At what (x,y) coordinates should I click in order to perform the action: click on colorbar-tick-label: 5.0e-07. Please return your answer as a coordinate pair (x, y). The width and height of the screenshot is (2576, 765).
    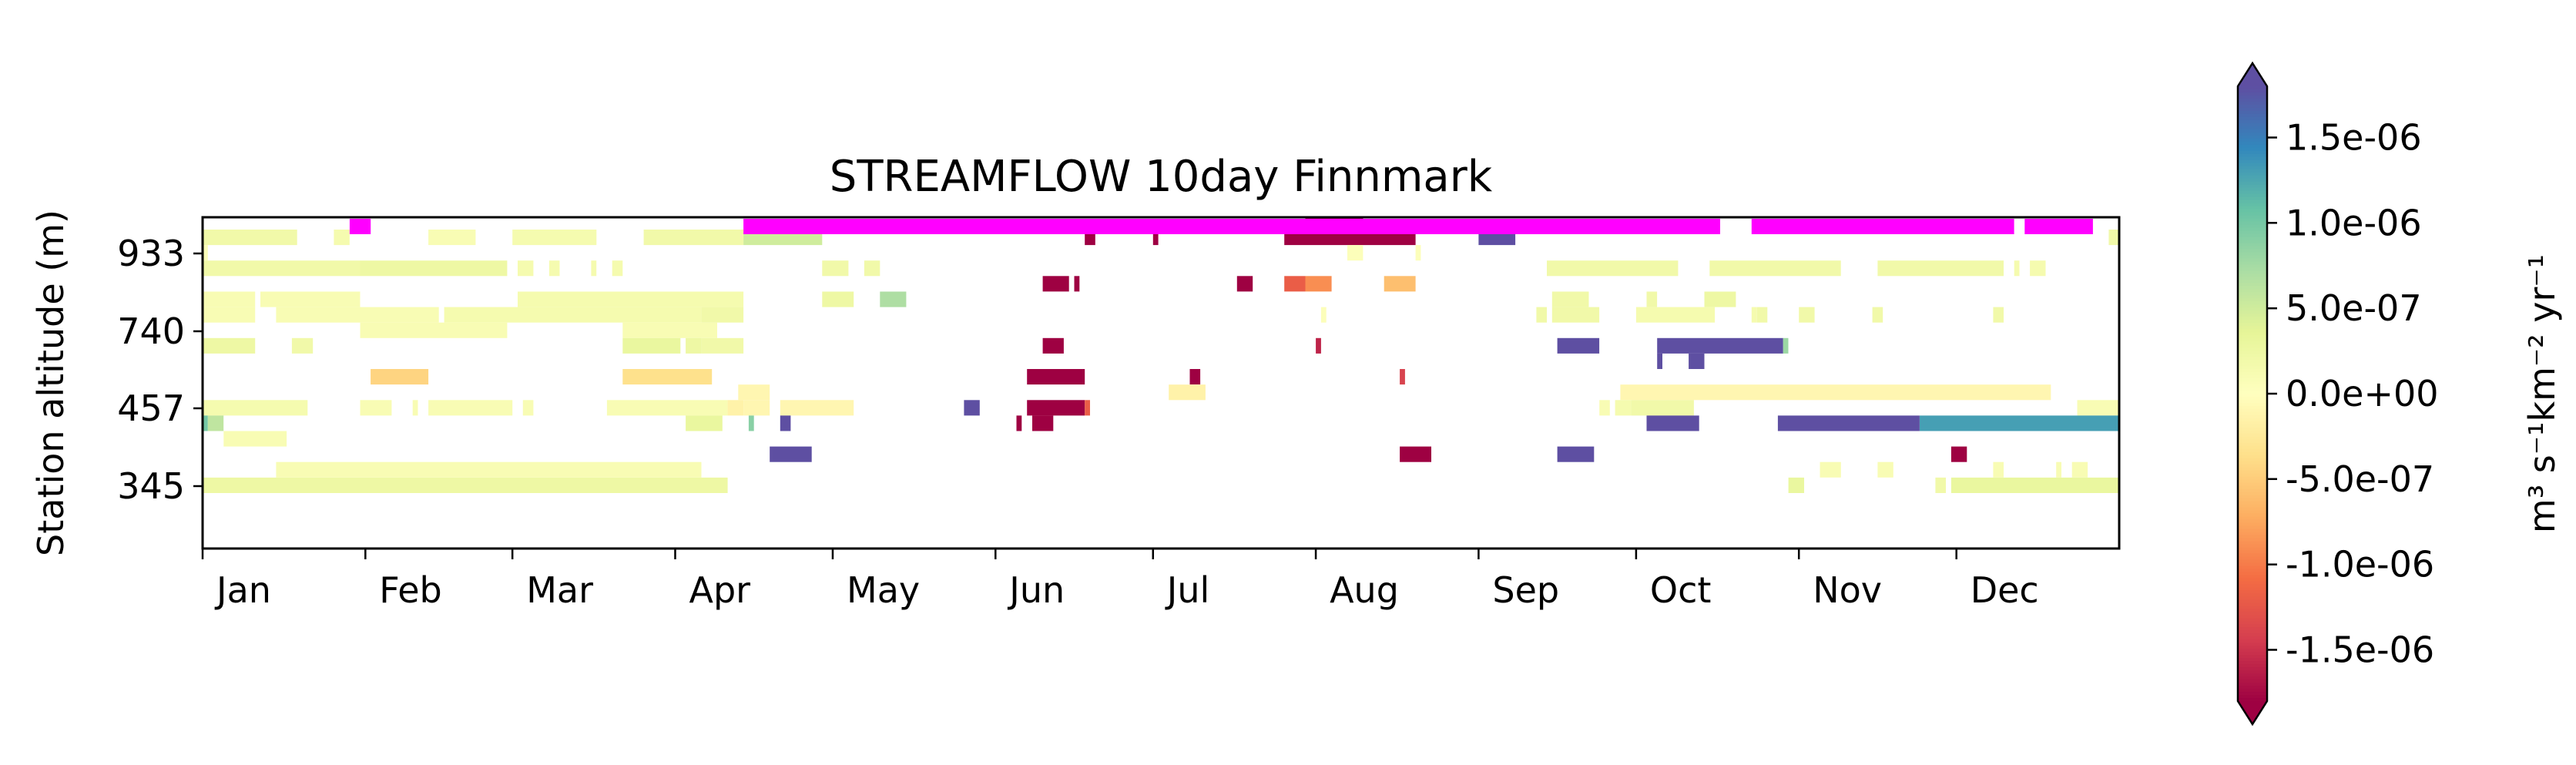
    Looking at the image, I should click on (2354, 308).